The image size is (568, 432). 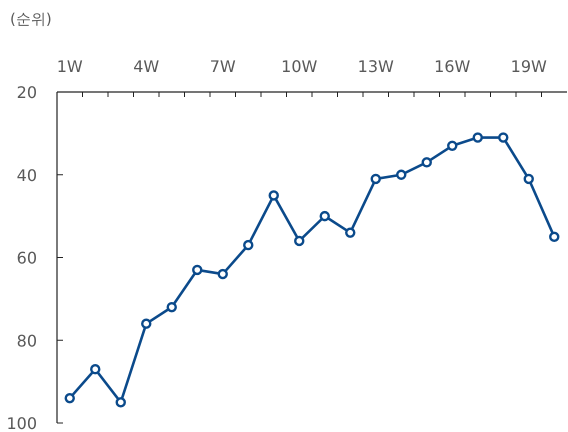 I want to click on x-tick-label: 10W, so click(x=299, y=66).